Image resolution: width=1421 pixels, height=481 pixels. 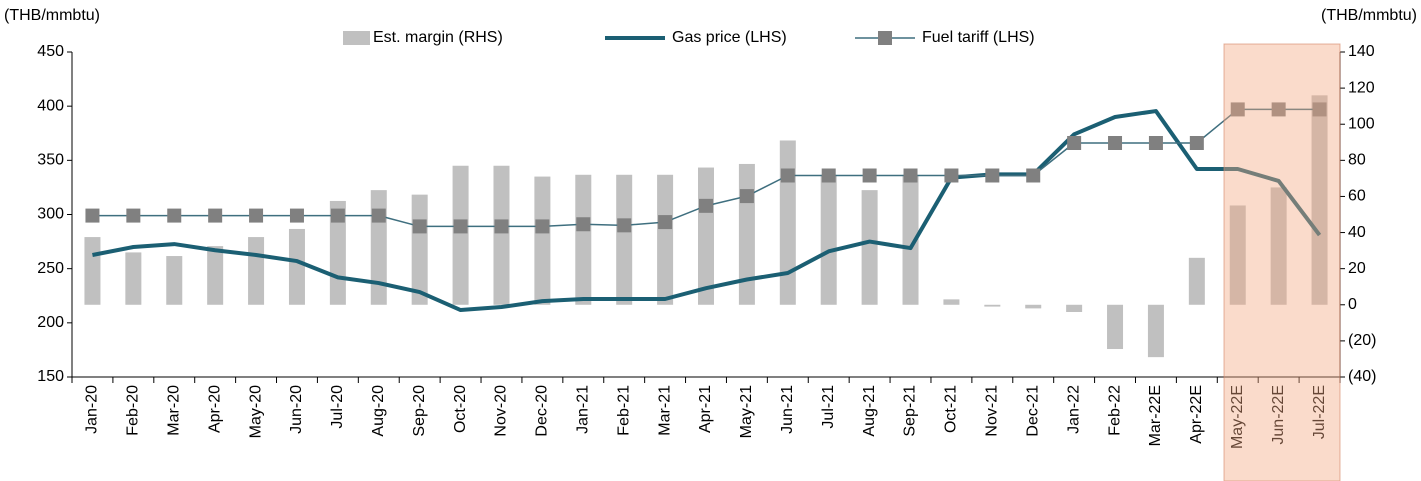 What do you see at coordinates (705, 409) in the screenshot?
I see `x-tick-label: Apr-21` at bounding box center [705, 409].